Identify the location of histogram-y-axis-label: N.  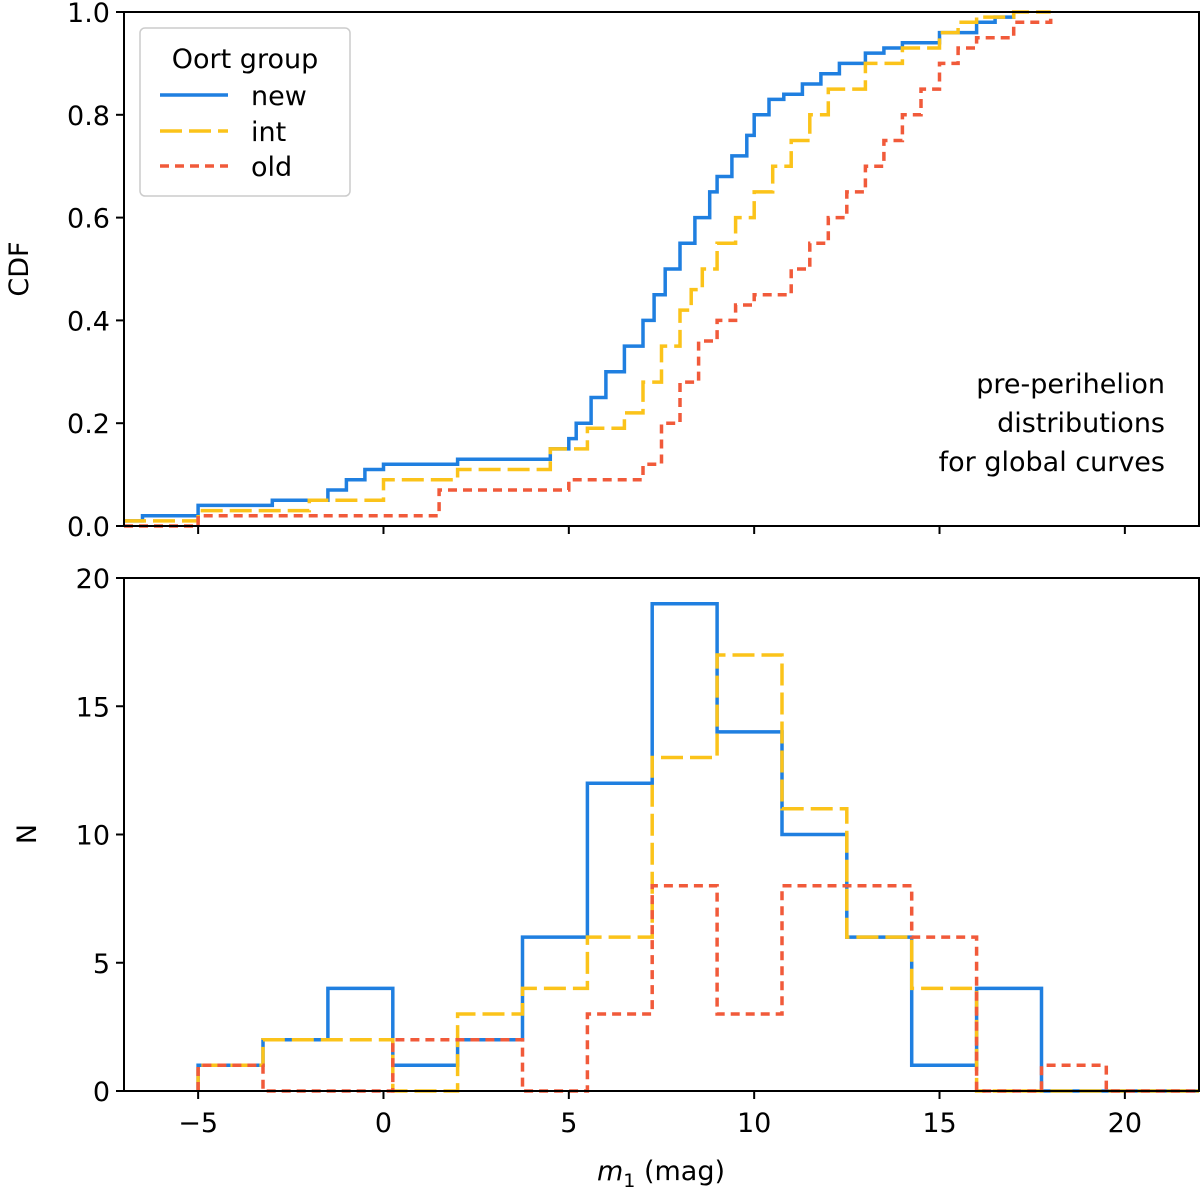
(27, 834).